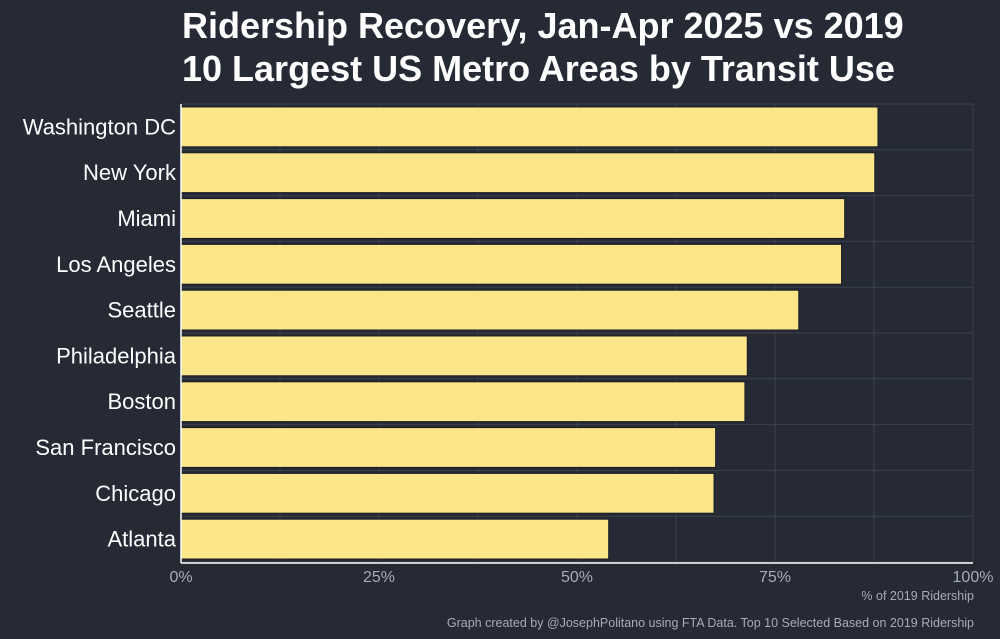 The width and height of the screenshot is (1000, 639). What do you see at coordinates (130, 172) in the screenshot?
I see `y-tick-label: New York` at bounding box center [130, 172].